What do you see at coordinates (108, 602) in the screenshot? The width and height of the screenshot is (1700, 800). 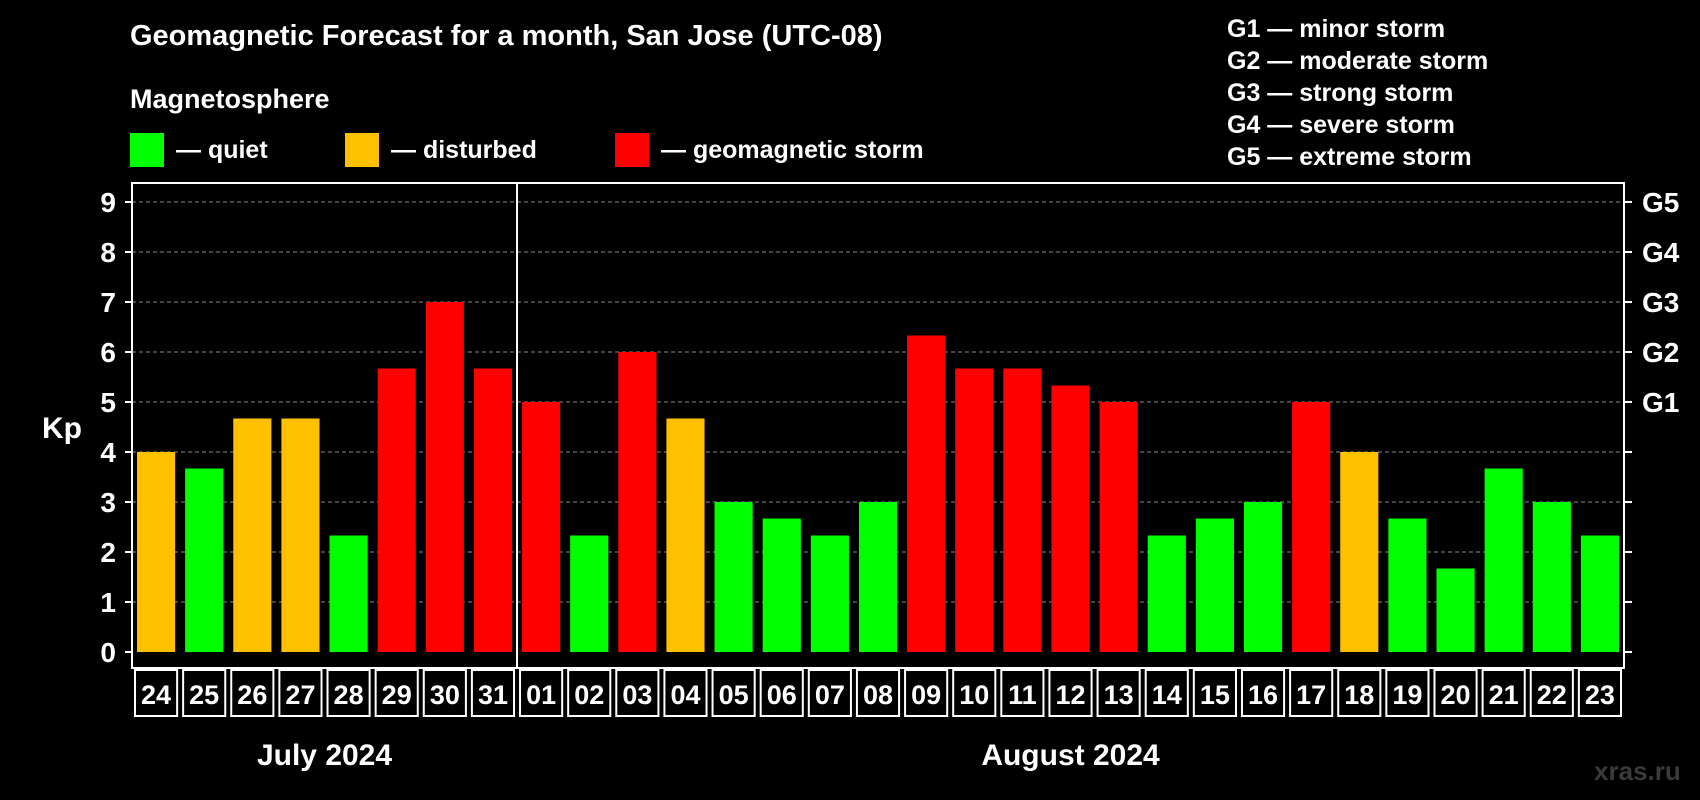 I see `y-tick-label-1: 1` at bounding box center [108, 602].